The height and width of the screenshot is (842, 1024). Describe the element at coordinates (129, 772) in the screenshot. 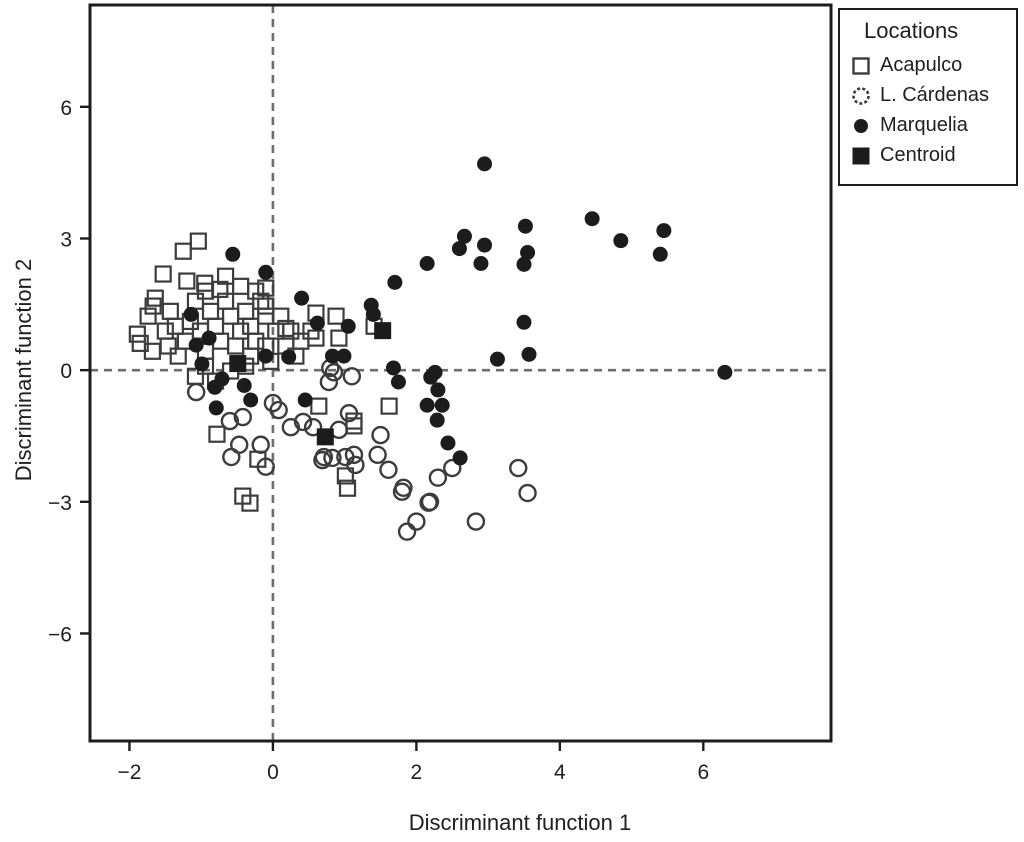

I see `x-tick-label: −2` at that location.